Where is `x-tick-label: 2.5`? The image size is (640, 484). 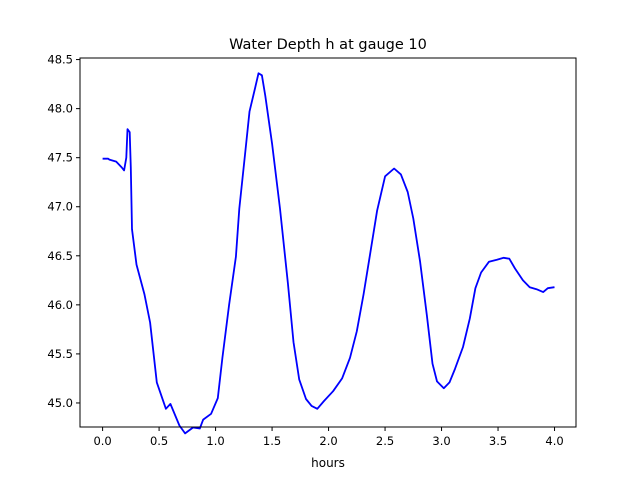 x-tick-label: 2.5 is located at coordinates (385, 441).